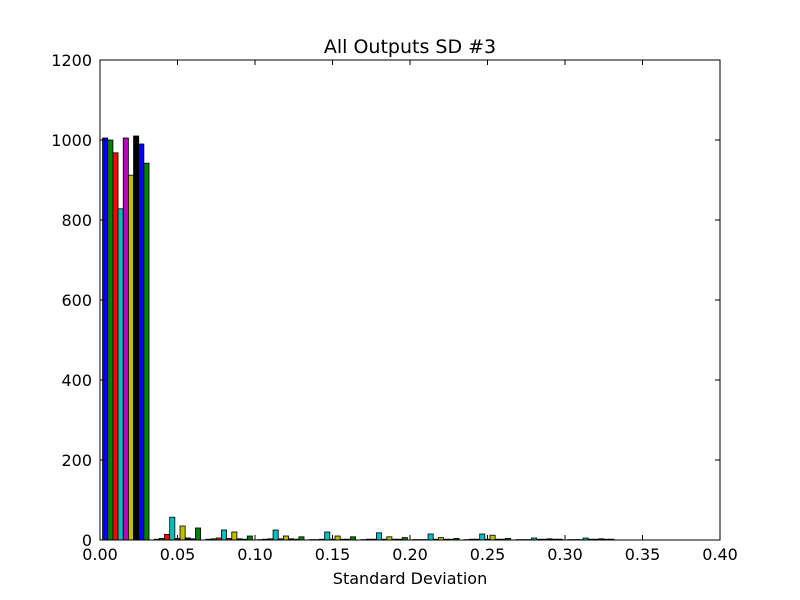  I want to click on y-tick-label: 0, so click(87, 540).